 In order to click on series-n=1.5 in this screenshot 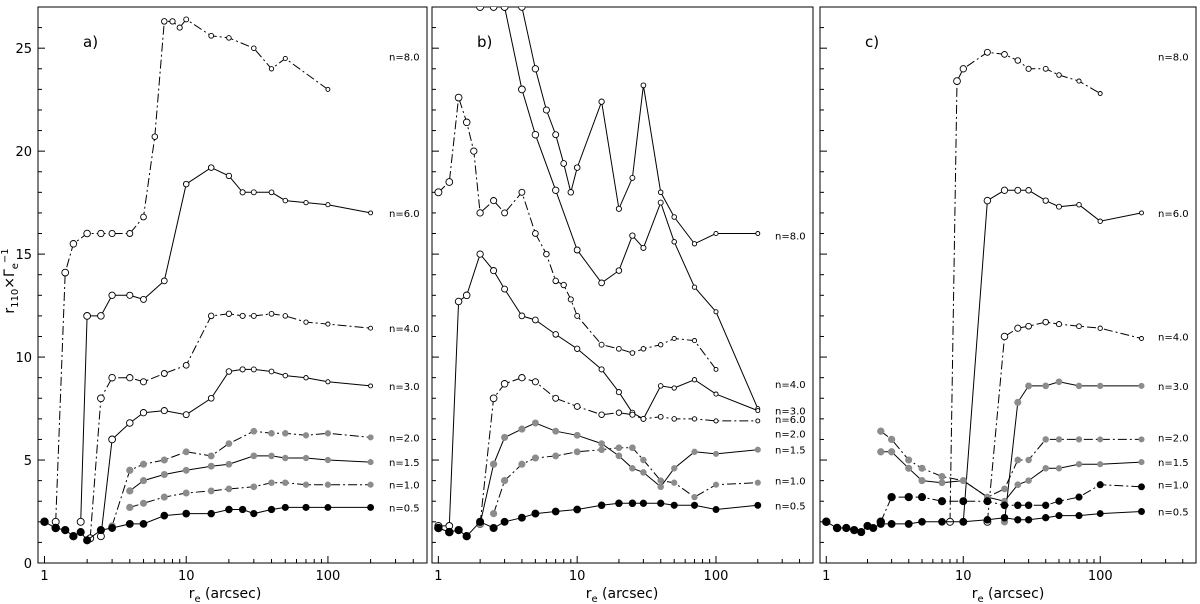, I will do `click(1011, 476)`.